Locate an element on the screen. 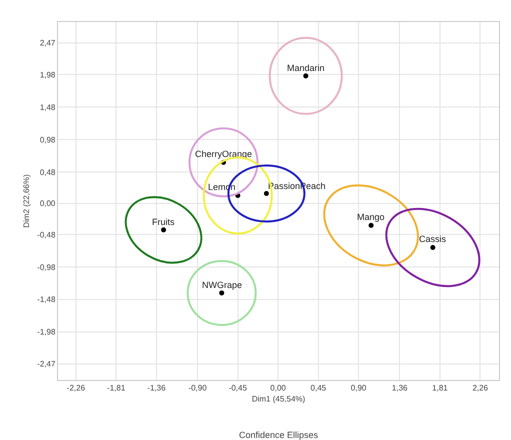  text: Confidence Ellipses is located at coordinates (279, 435).